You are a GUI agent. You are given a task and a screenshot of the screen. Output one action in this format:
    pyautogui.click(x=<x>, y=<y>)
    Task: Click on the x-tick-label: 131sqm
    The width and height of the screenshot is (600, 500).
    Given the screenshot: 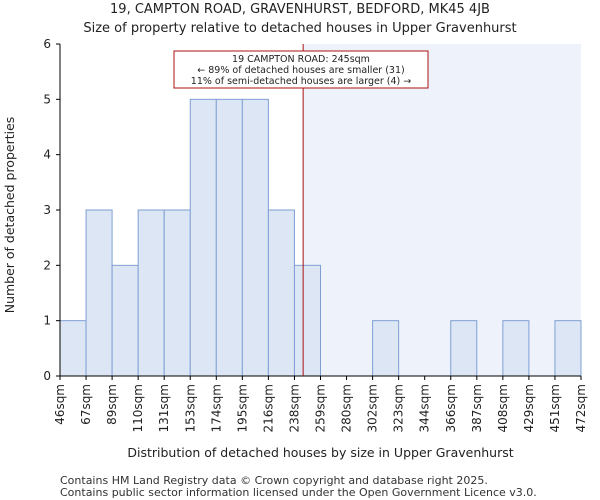 What is the action you would take?
    pyautogui.click(x=164, y=408)
    